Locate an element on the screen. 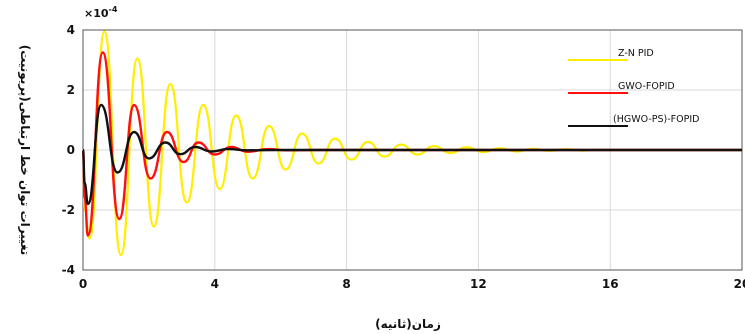 The image size is (745, 334). y-tick-label: 2 is located at coordinates (71, 90).